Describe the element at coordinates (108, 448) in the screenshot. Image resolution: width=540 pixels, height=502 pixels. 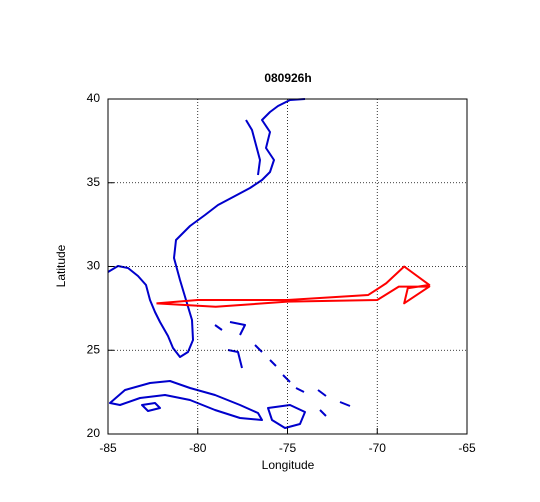
I see `x-tick-label: -85` at that location.